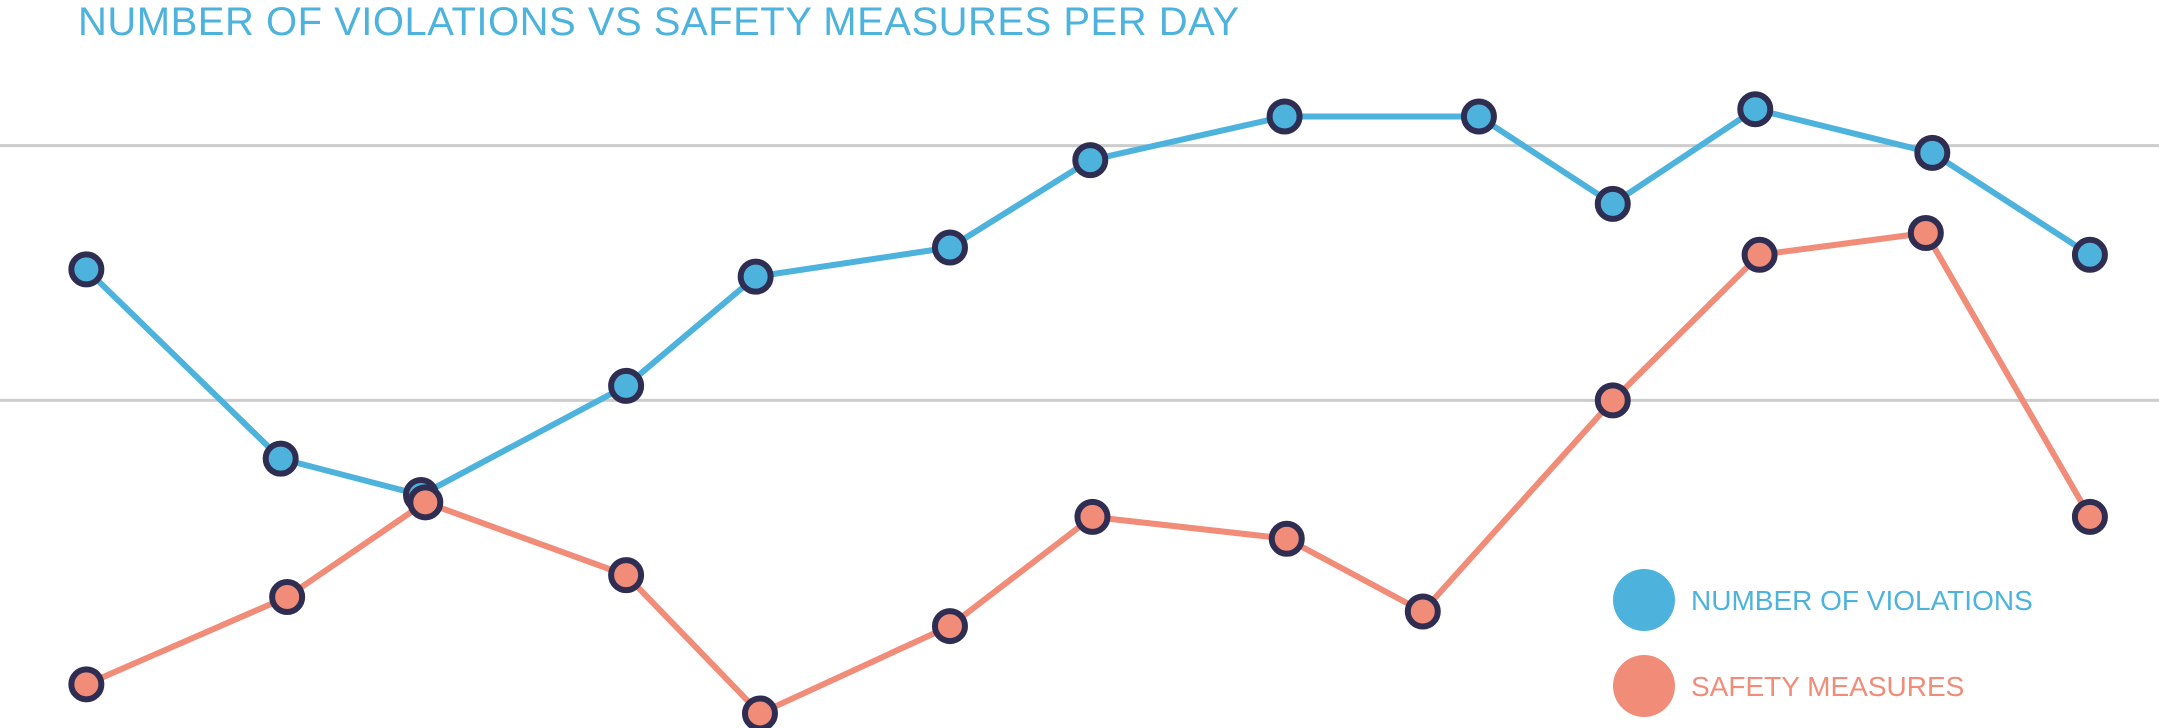  I want to click on legend-item: SAFETY MEASURES, so click(1788, 686).